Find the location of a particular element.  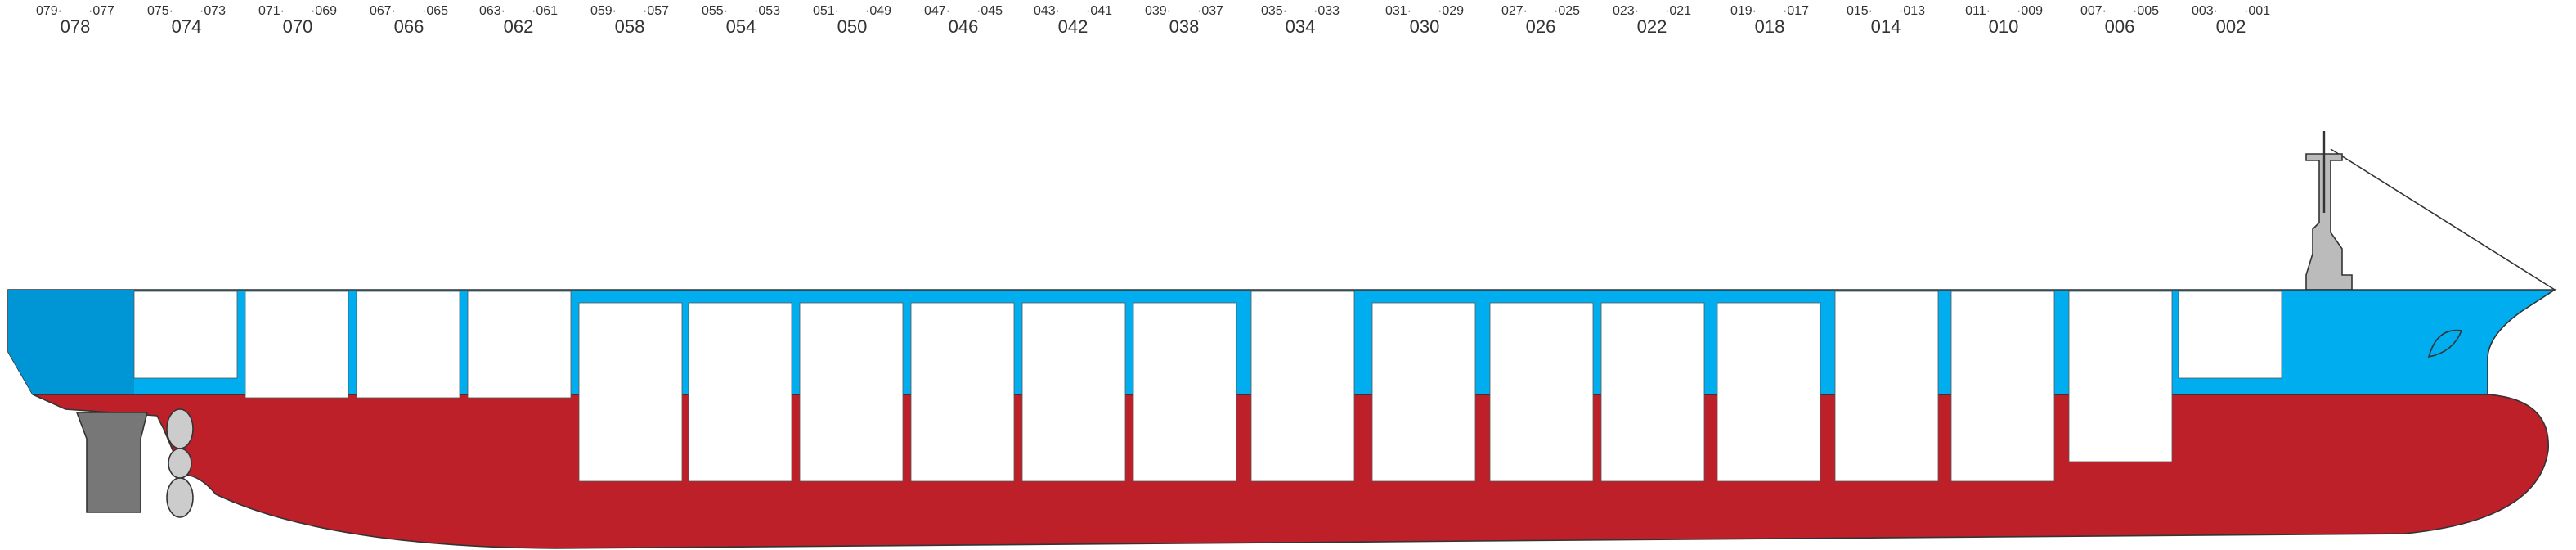

bay-number: 038 is located at coordinates (1184, 27).